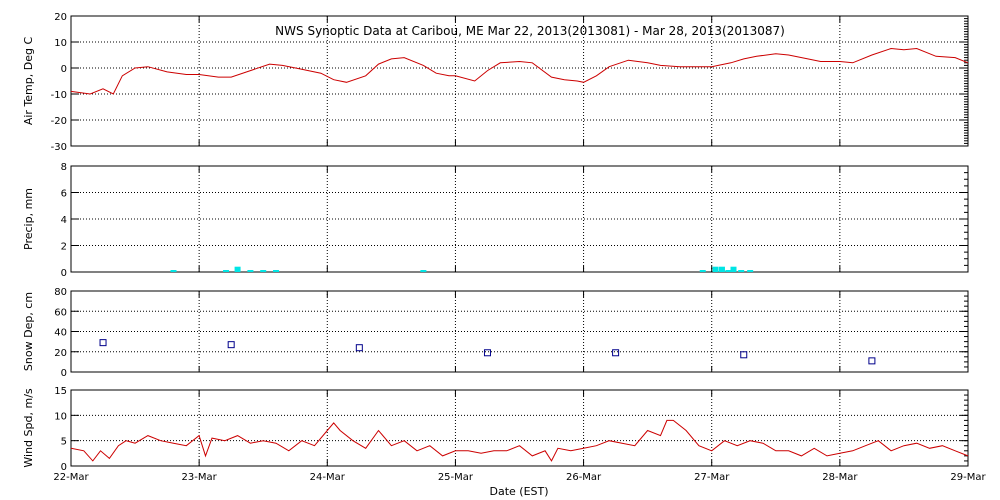 The image size is (1000, 500). What do you see at coordinates (59, 95) in the screenshot?
I see `y-tick-label: -10` at bounding box center [59, 95].